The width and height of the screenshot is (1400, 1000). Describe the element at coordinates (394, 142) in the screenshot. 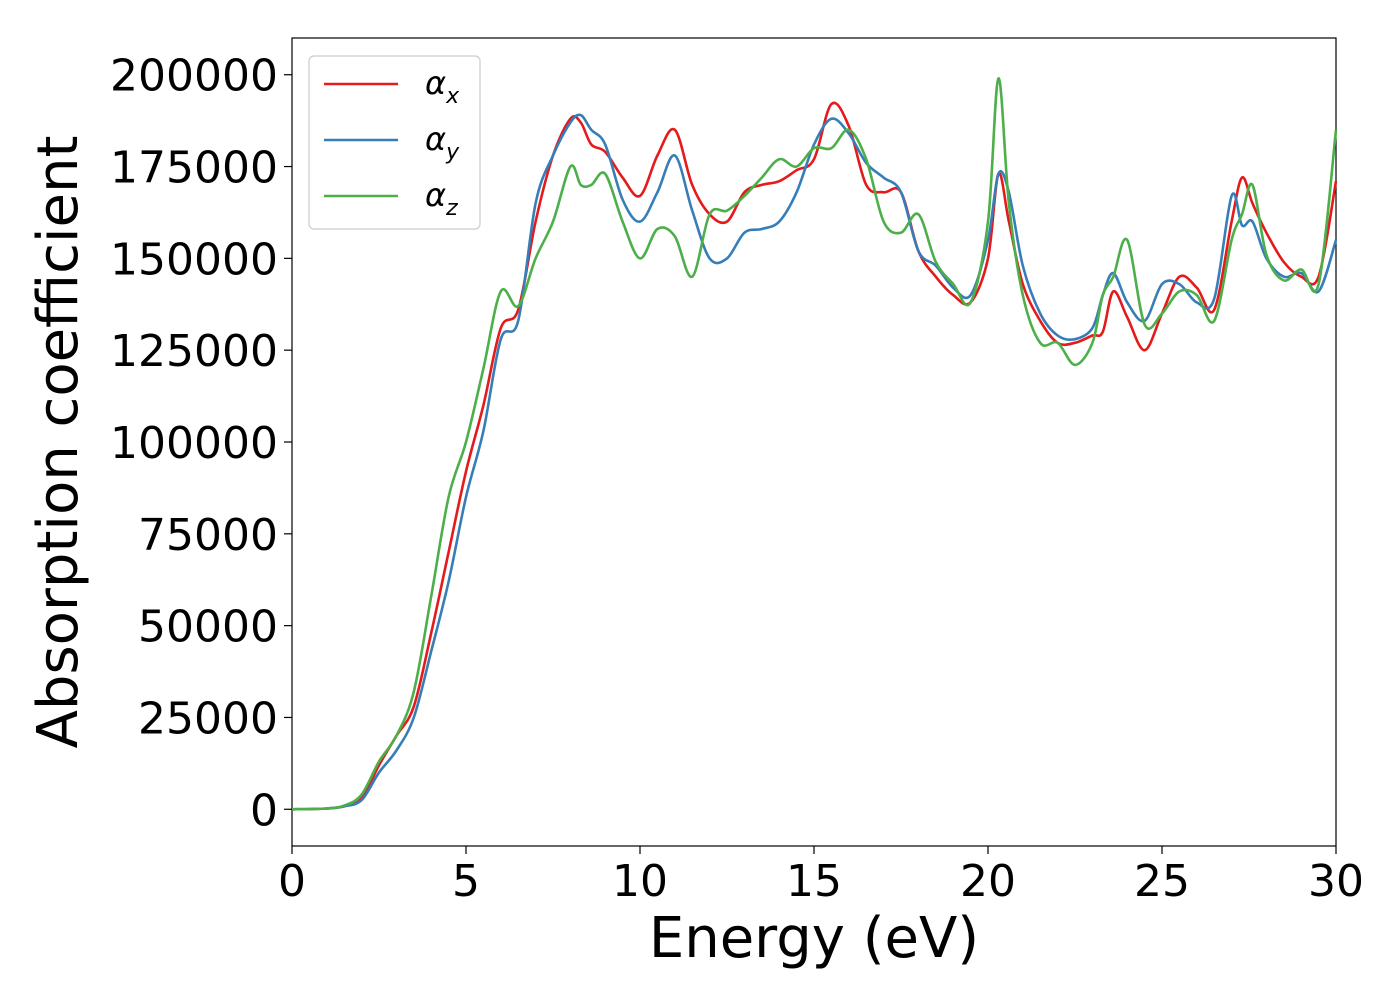

I see `legend-box` at that location.